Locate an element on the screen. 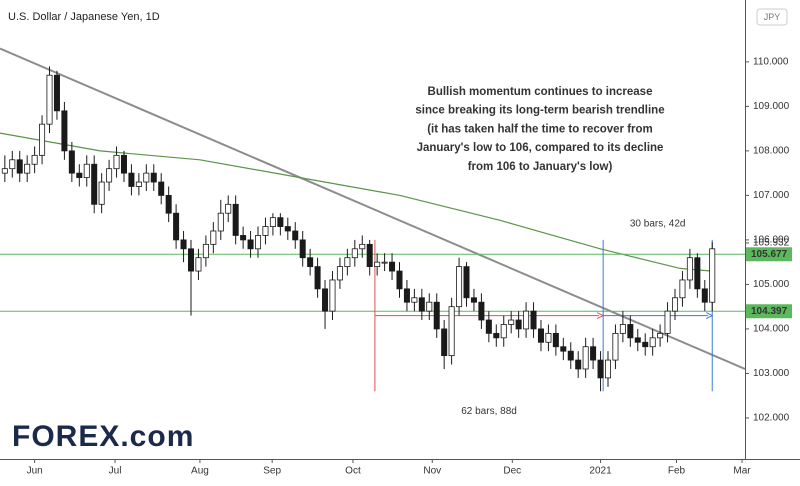 Image resolution: width=800 pixels, height=486 pixels. logo: FOREX.com is located at coordinates (103, 436).